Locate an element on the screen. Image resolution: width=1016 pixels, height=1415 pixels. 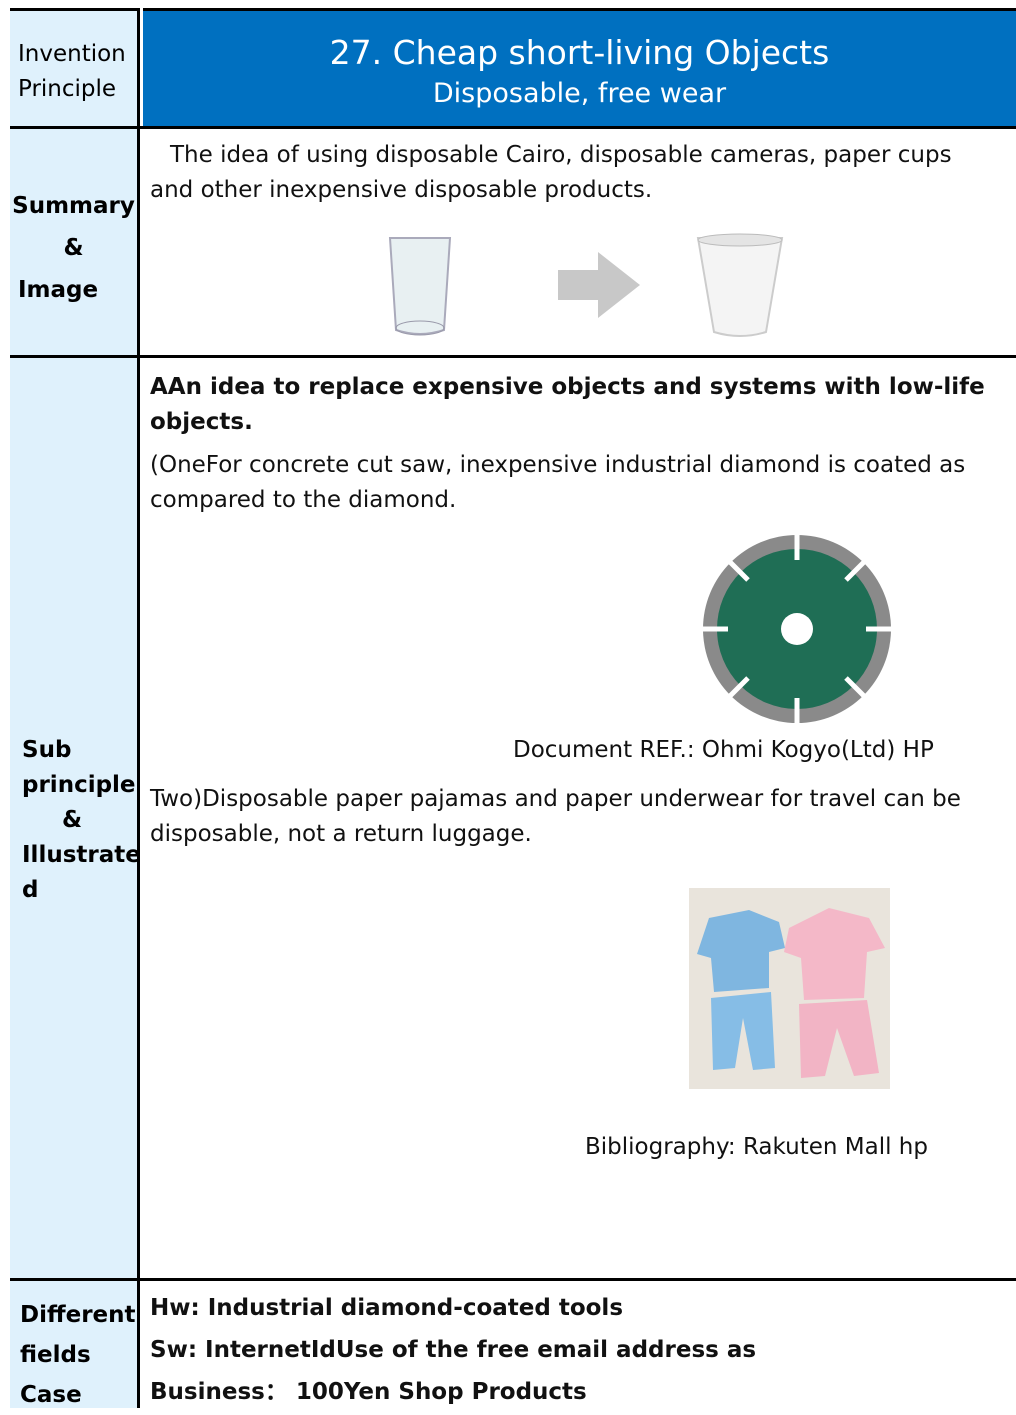
label-line: Summary is located at coordinates (73, 206).